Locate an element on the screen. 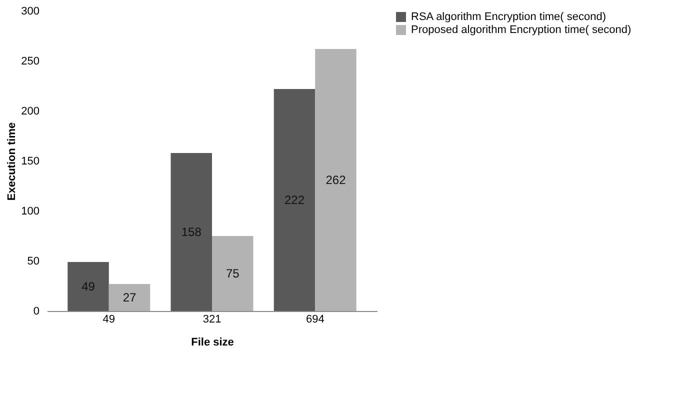 This screenshot has height=408, width=686. data-label: 222 is located at coordinates (294, 200).